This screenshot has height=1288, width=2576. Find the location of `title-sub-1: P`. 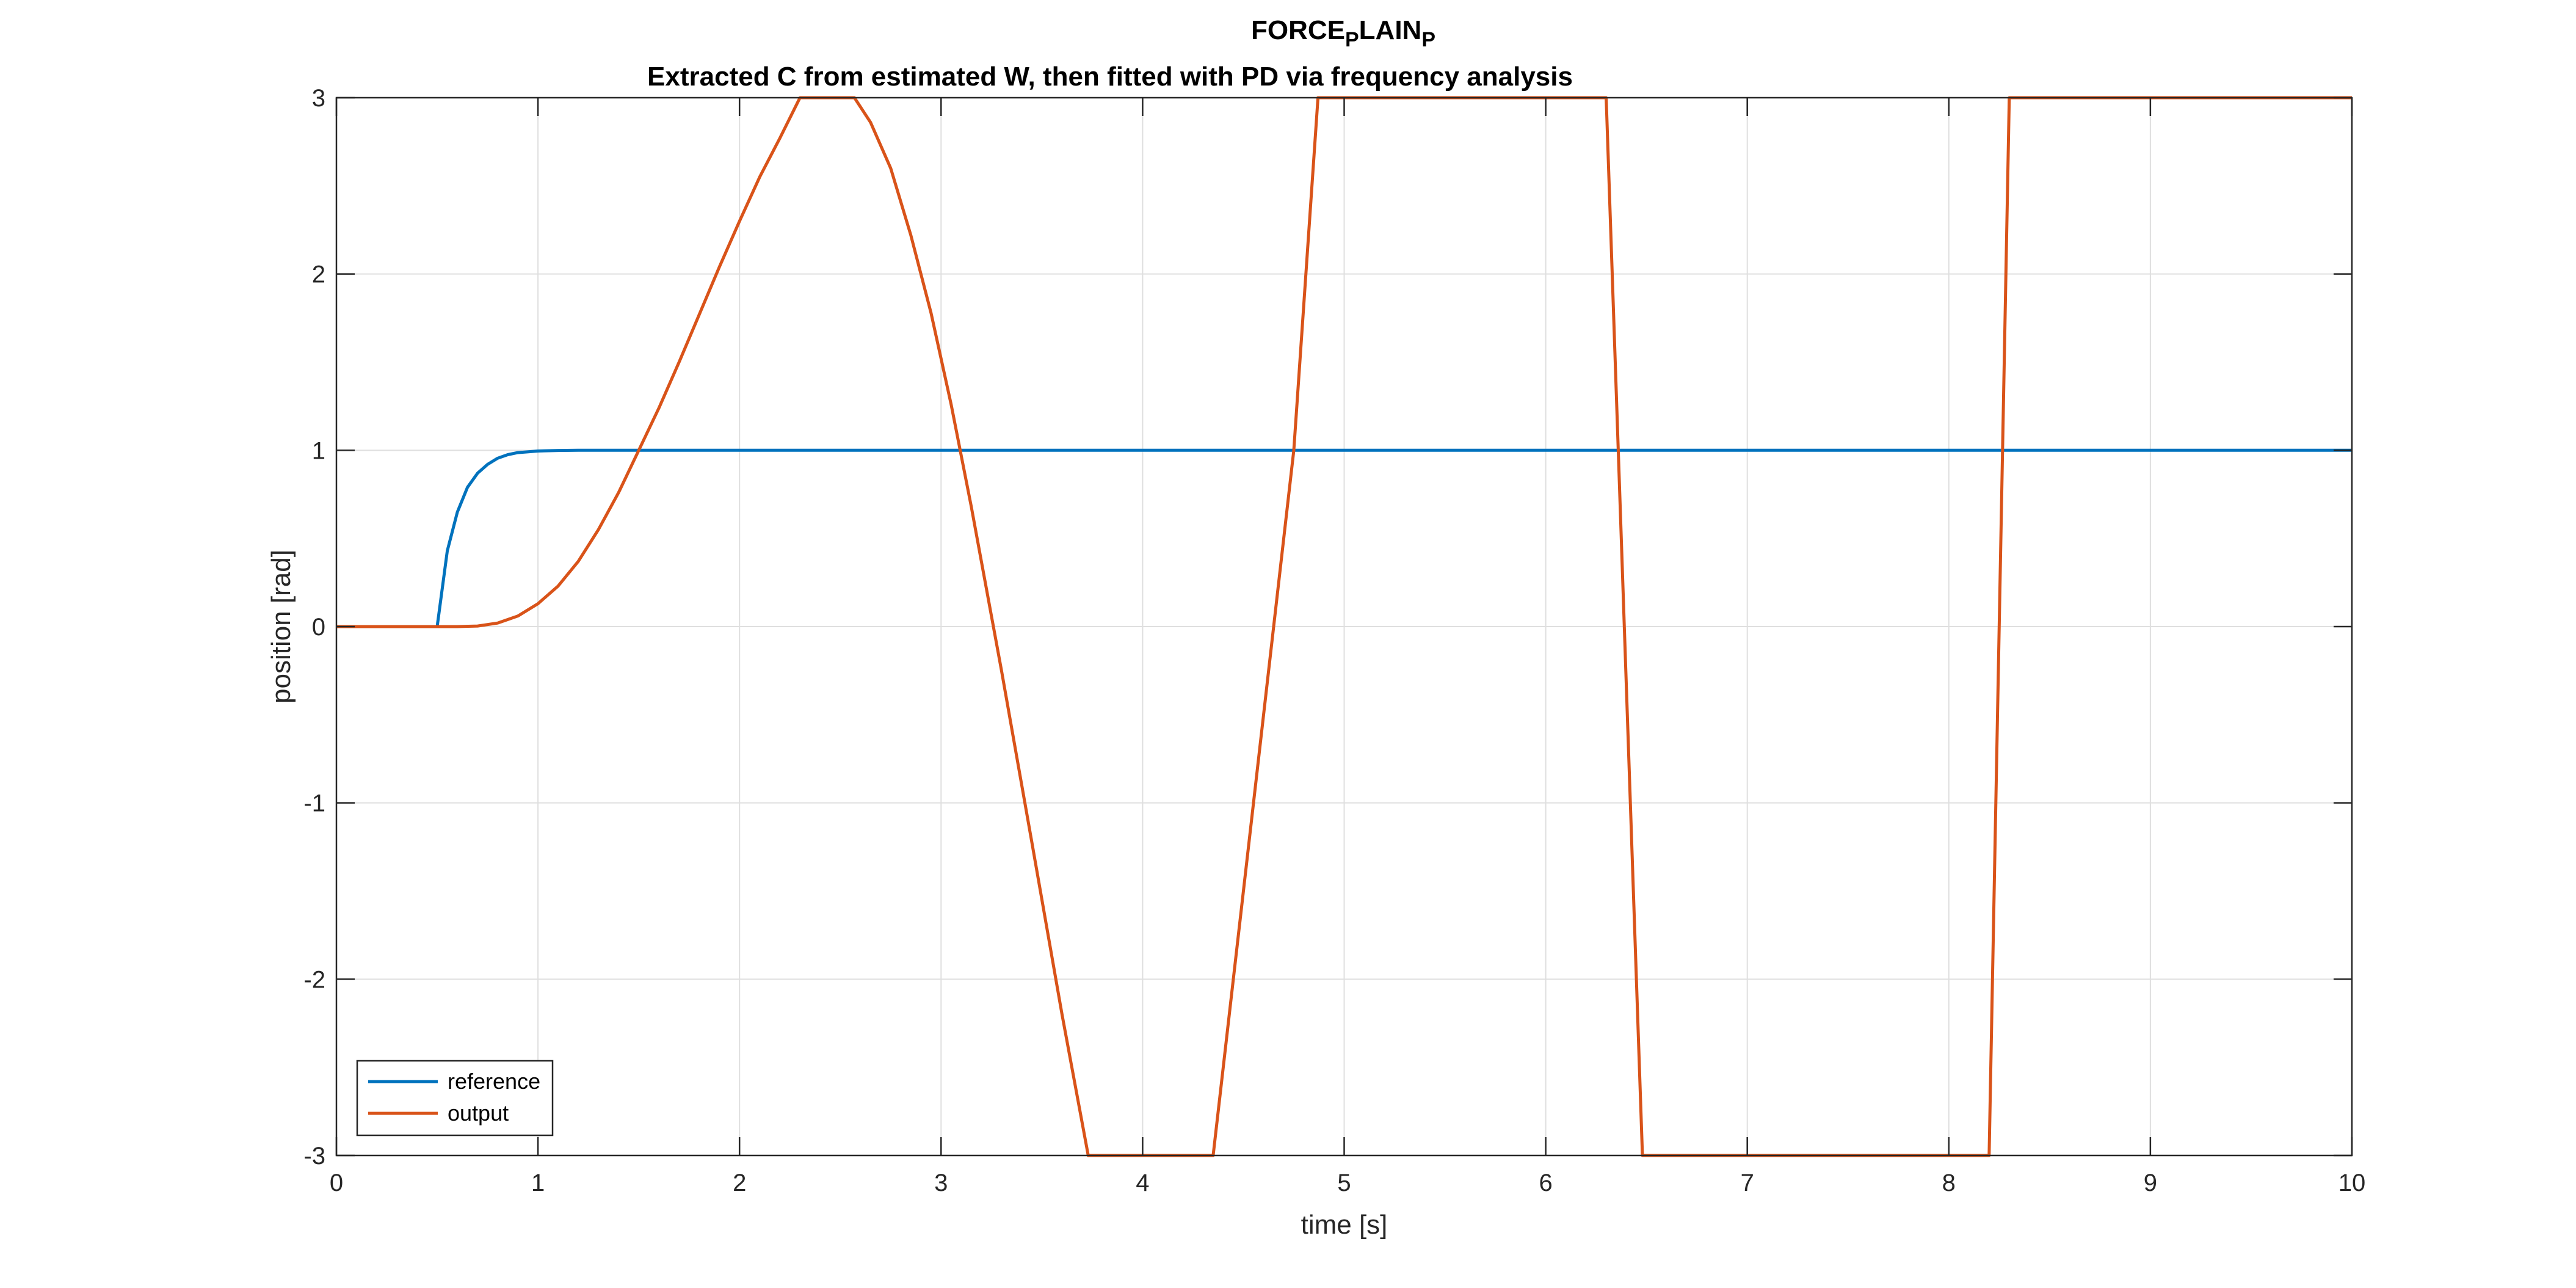

title-sub-1: P is located at coordinates (1352, 40).